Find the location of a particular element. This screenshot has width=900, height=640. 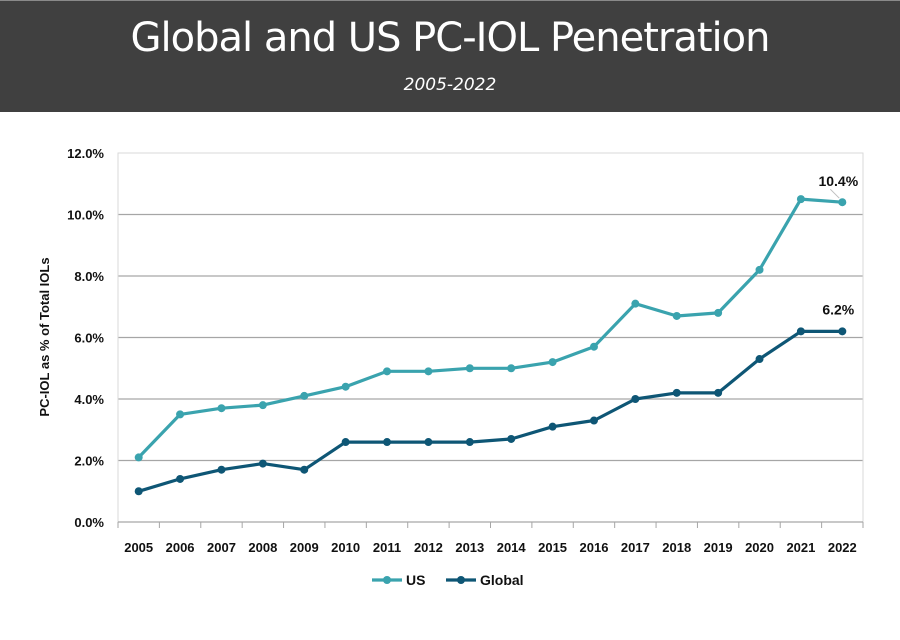

x-tick-label: 2007 is located at coordinates (221, 547).